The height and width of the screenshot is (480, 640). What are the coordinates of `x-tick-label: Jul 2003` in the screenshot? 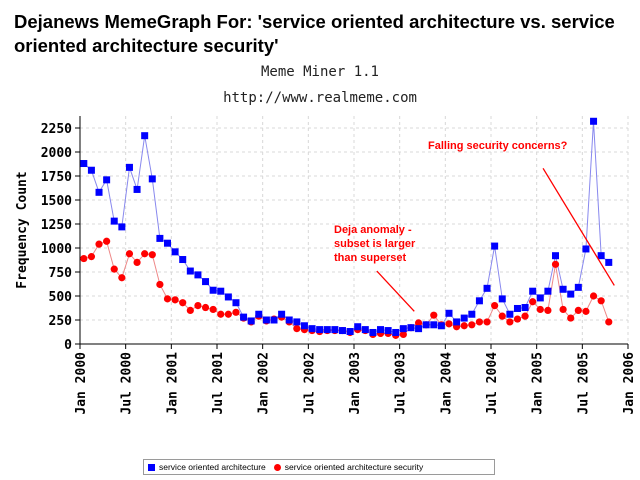 It's located at (401, 383).